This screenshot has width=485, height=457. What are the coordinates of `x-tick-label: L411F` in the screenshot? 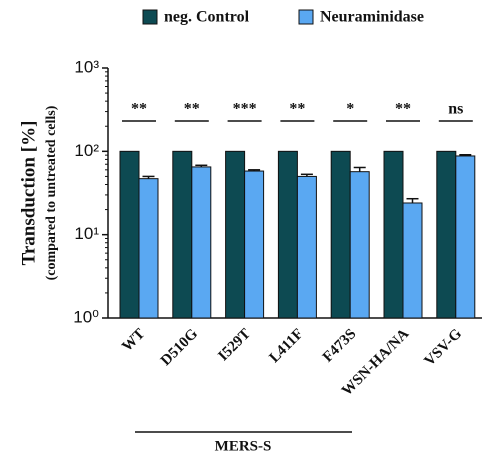 It's located at (286, 346).